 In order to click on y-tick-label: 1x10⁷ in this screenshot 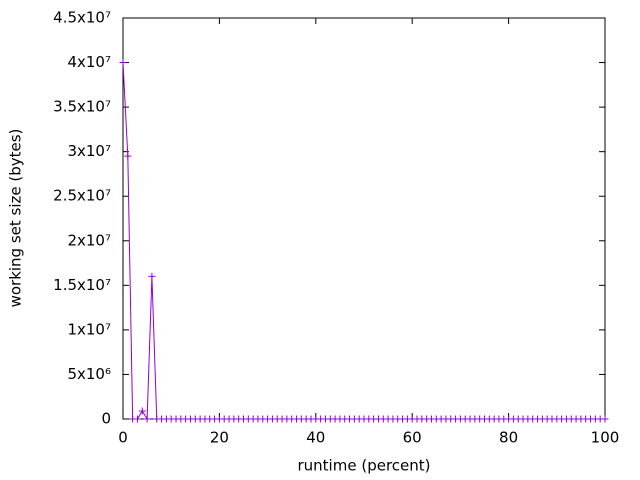, I will do `click(89, 329)`.